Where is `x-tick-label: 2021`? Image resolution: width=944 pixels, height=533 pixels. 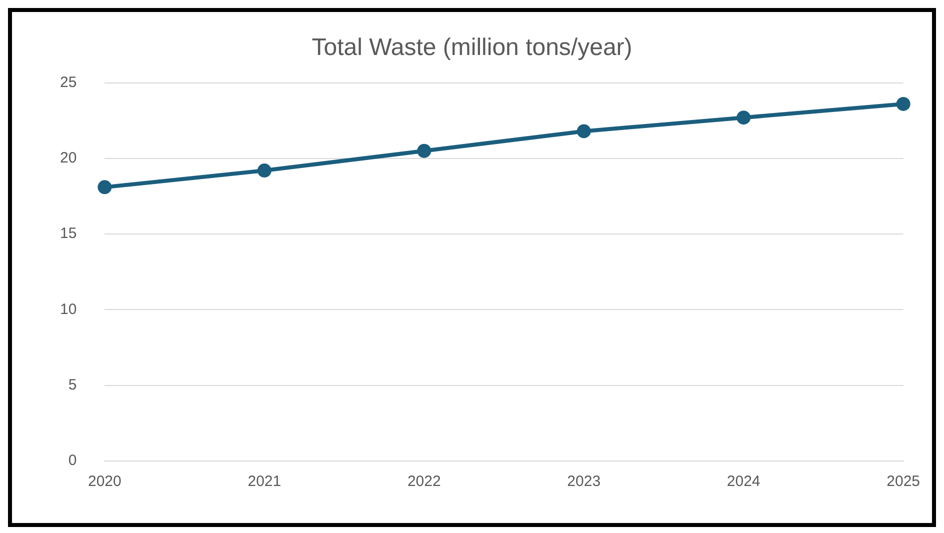 x-tick-label: 2021 is located at coordinates (265, 481).